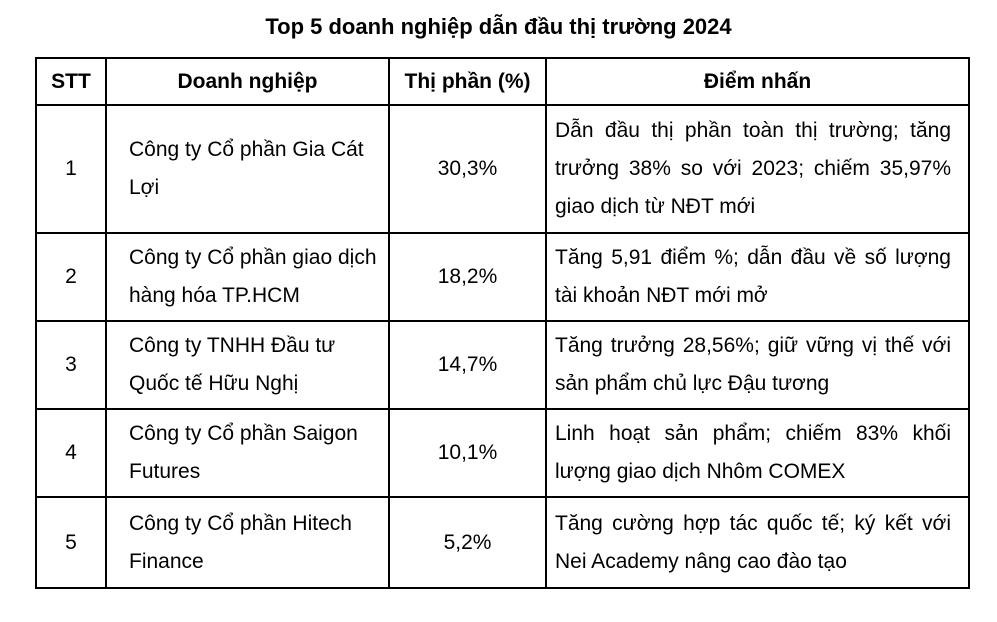  What do you see at coordinates (71, 542) in the screenshot?
I see `stt-cell: 5` at bounding box center [71, 542].